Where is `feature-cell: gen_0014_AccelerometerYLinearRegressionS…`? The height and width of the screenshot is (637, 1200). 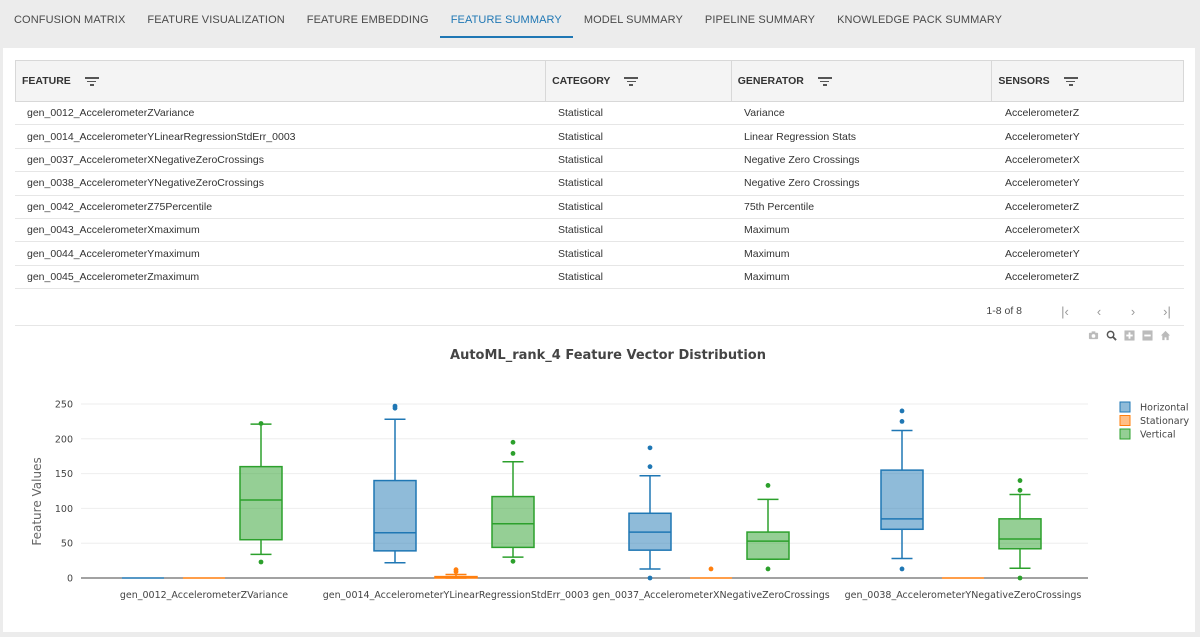 feature-cell: gen_0014_AccelerometerYLinearRegressionS… is located at coordinates (161, 136).